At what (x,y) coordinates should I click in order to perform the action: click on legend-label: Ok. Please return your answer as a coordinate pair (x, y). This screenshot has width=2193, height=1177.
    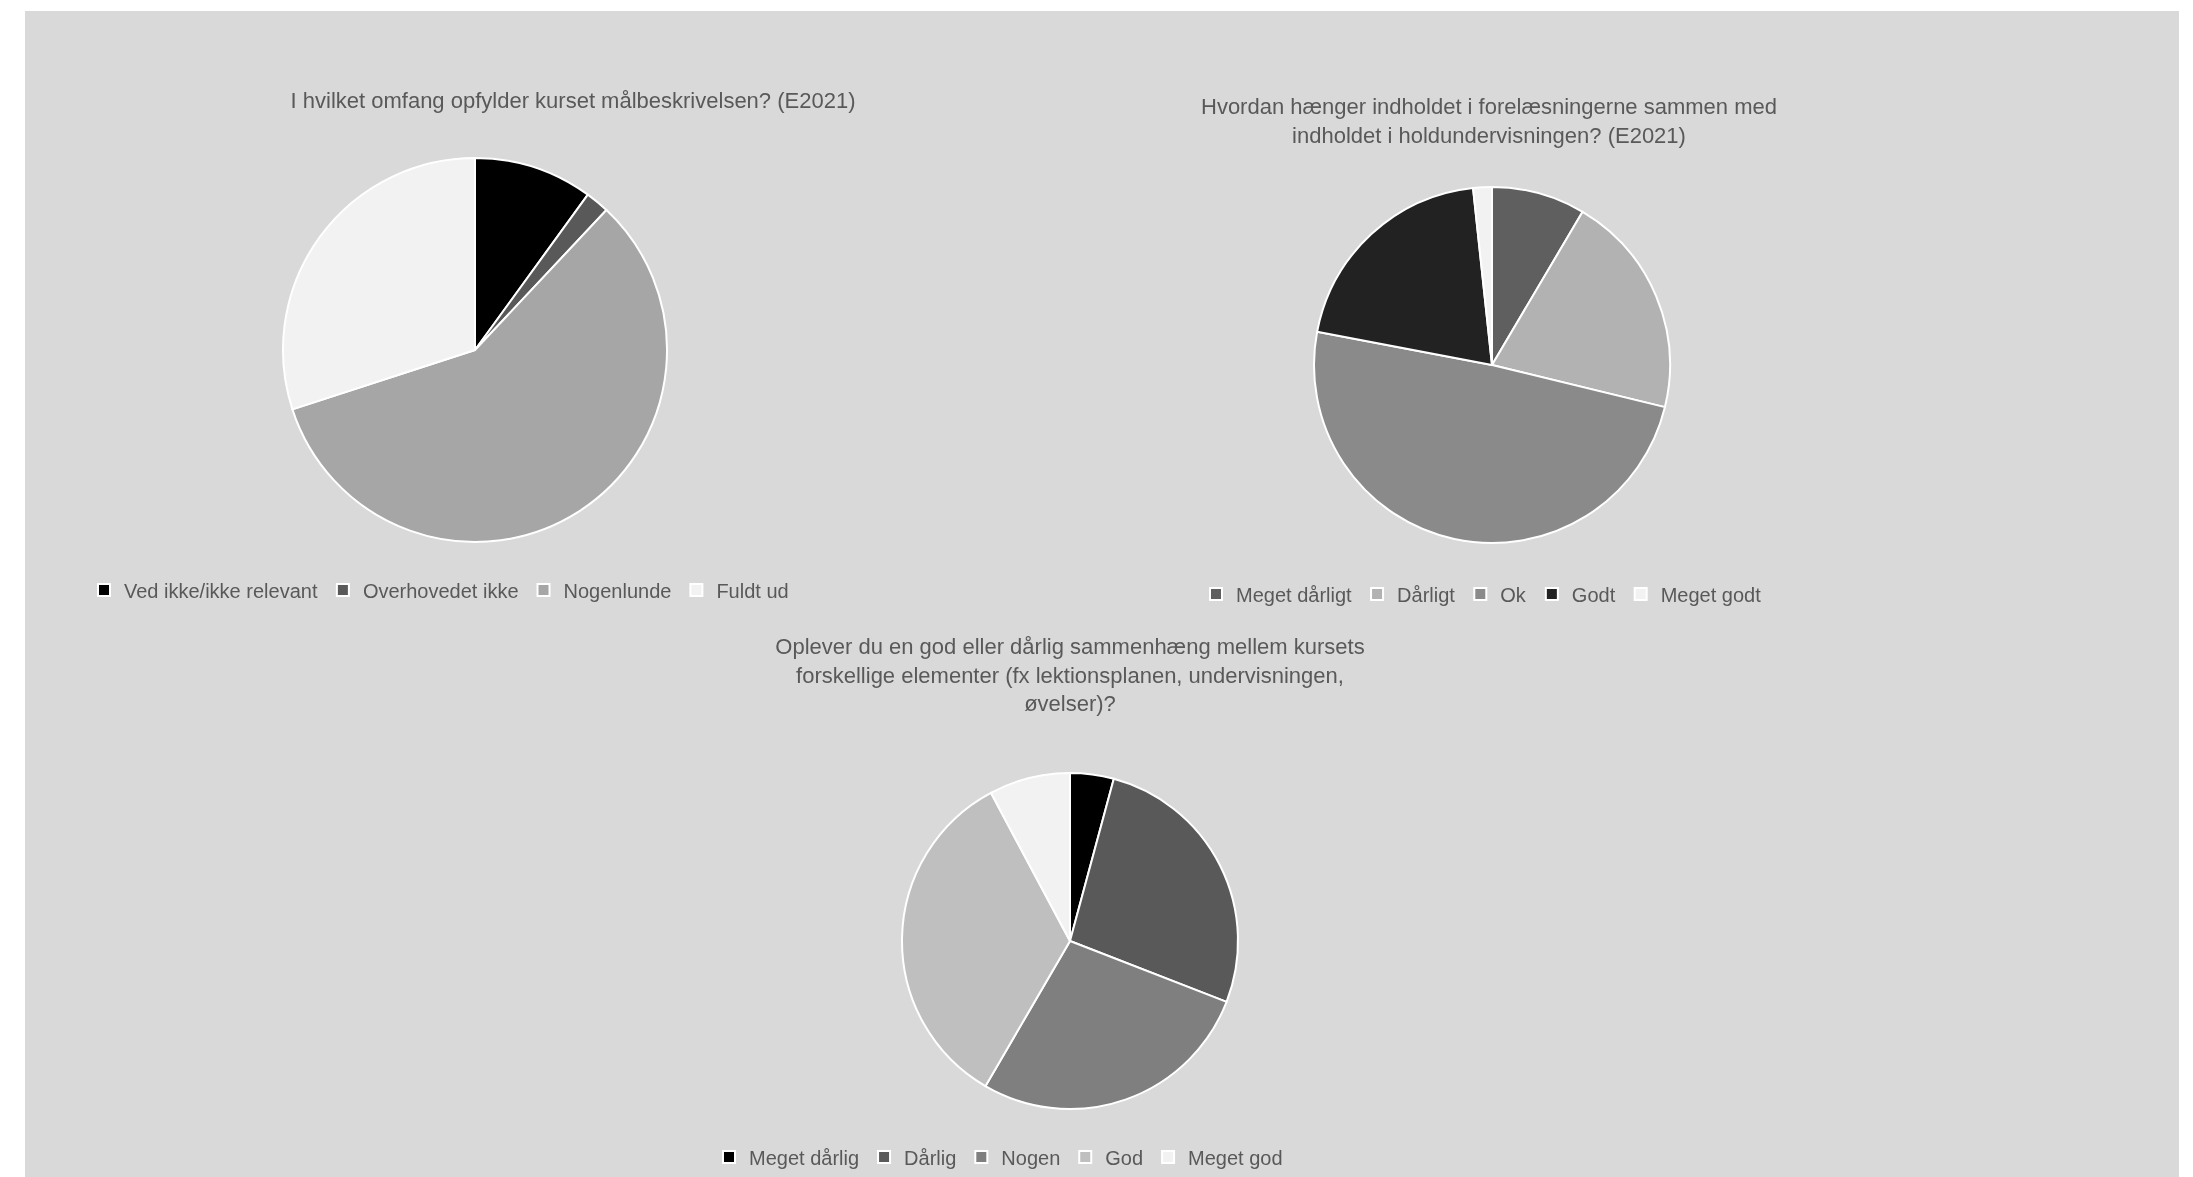
    Looking at the image, I should click on (1513, 594).